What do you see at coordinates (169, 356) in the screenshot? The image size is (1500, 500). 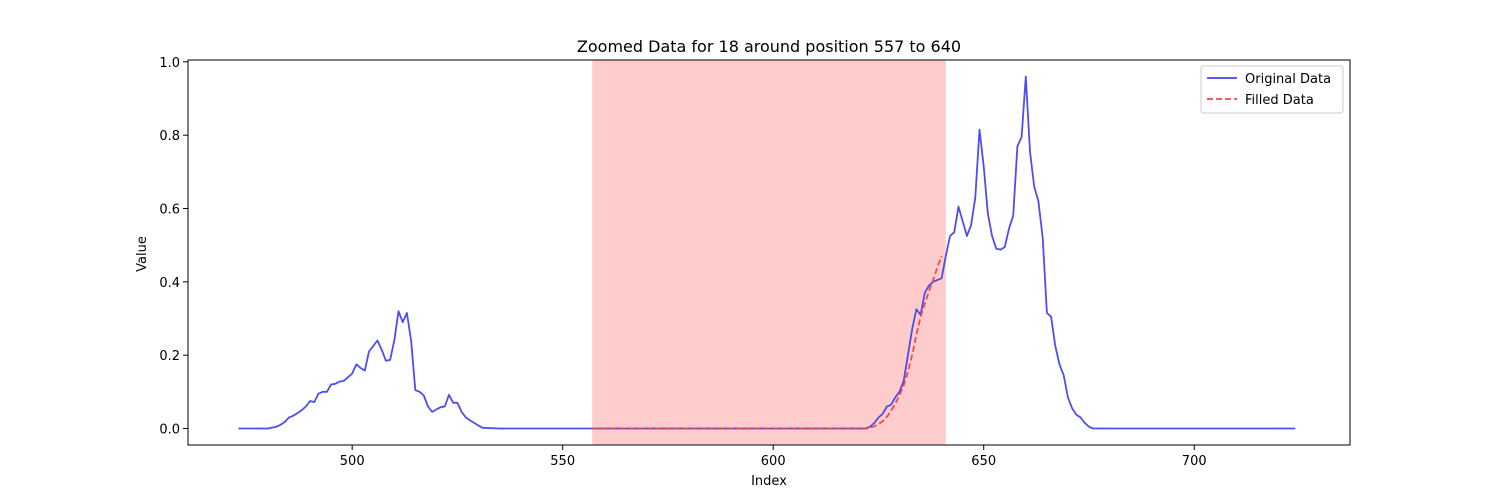 I see `y-tick-label: 0.2` at bounding box center [169, 356].